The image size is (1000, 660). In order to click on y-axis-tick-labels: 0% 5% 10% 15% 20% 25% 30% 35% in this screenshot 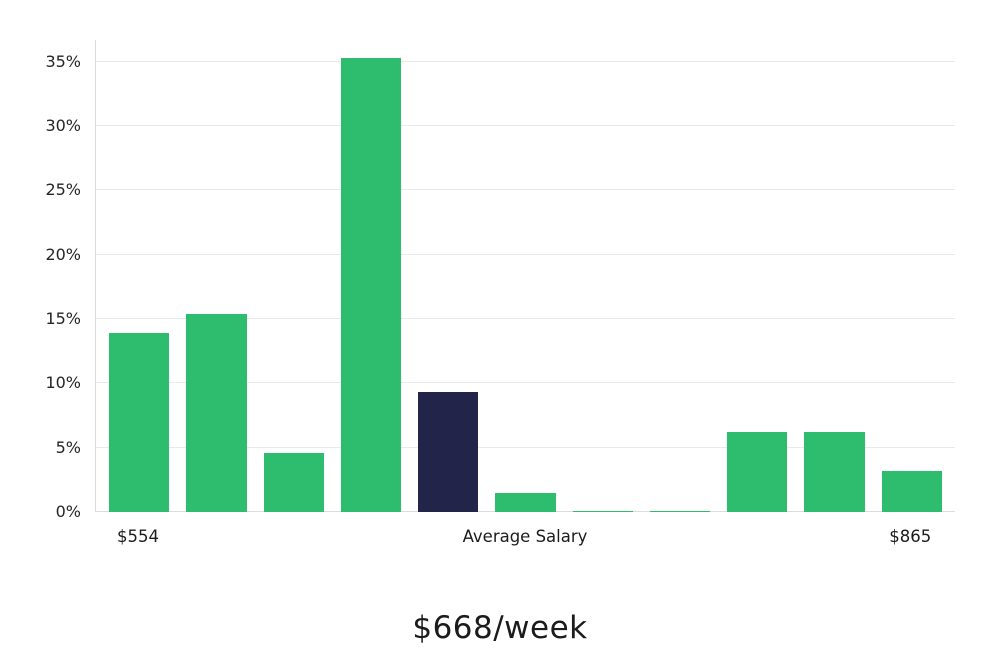, I will do `click(43, 279)`.